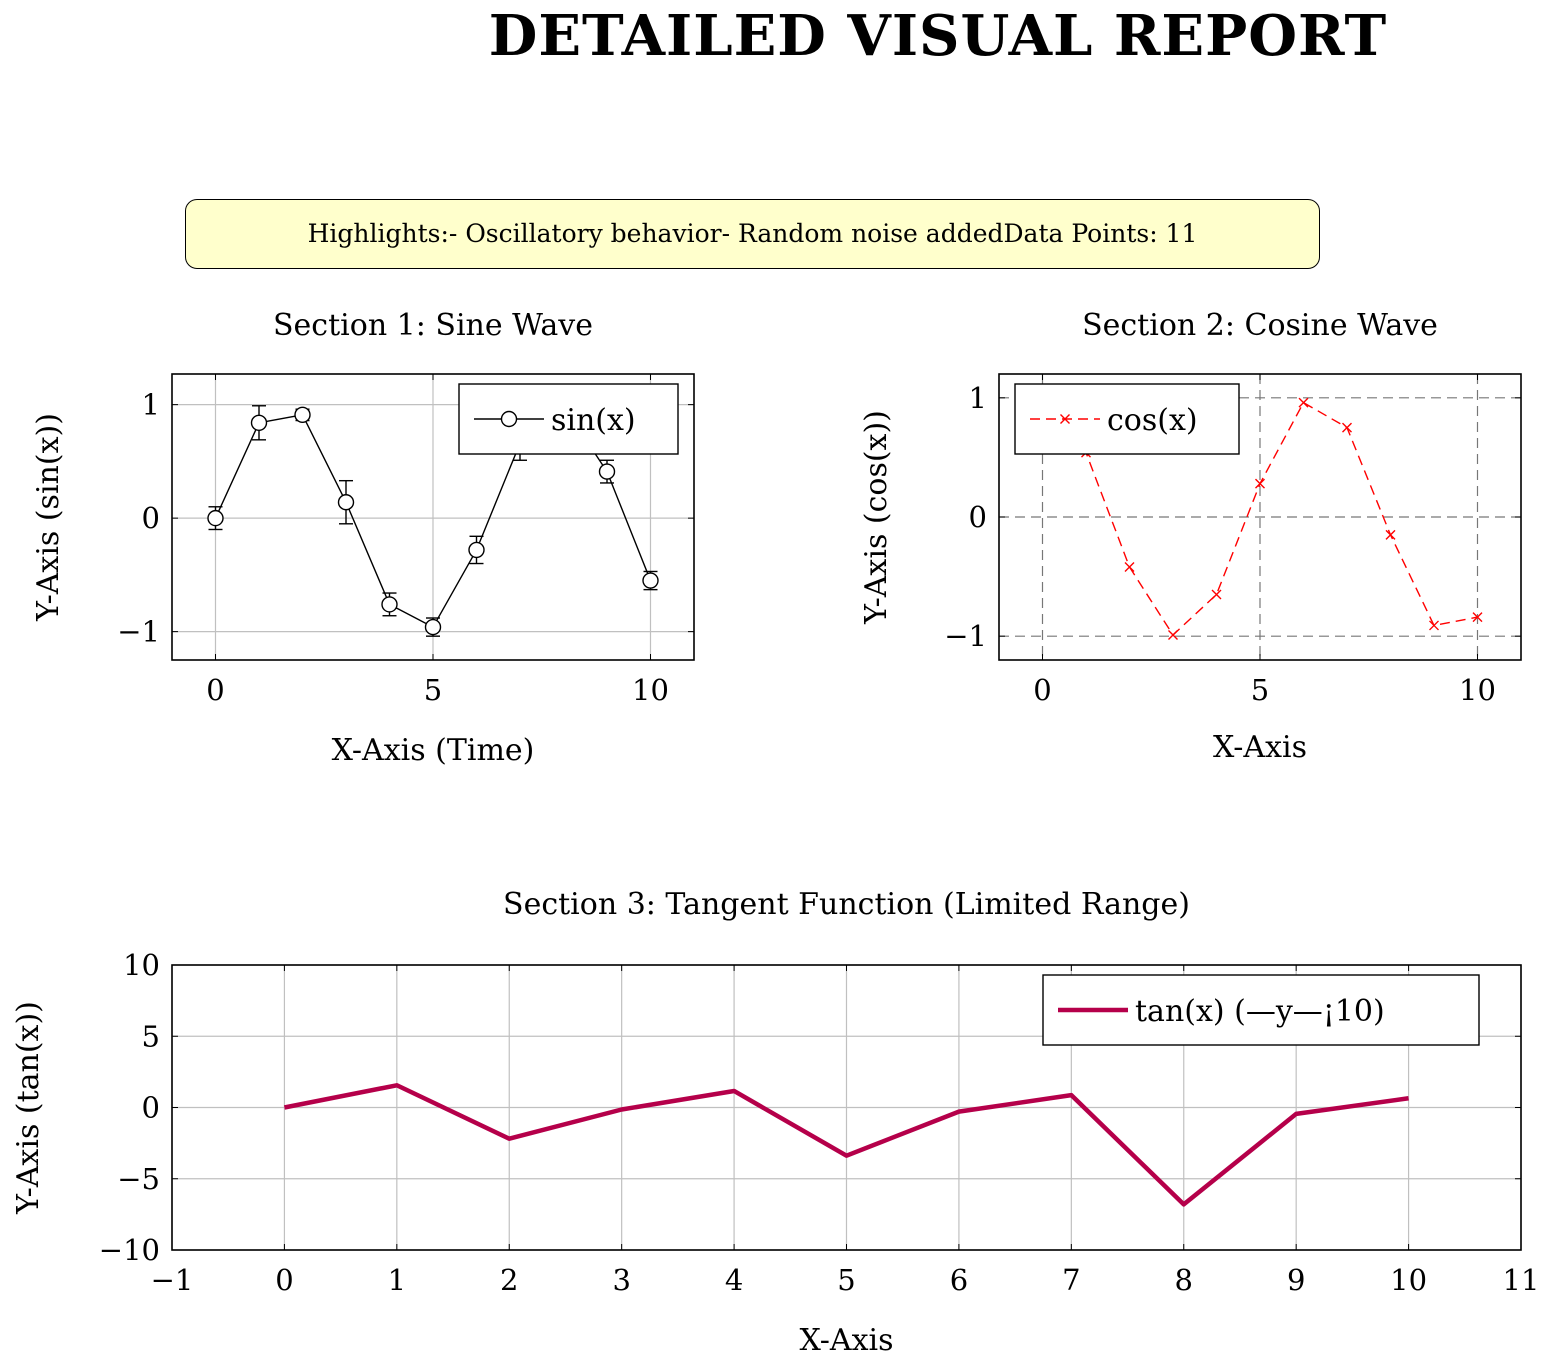 The height and width of the screenshot is (1367, 1556). Describe the element at coordinates (846, 1145) in the screenshot. I see `series-line` at that location.